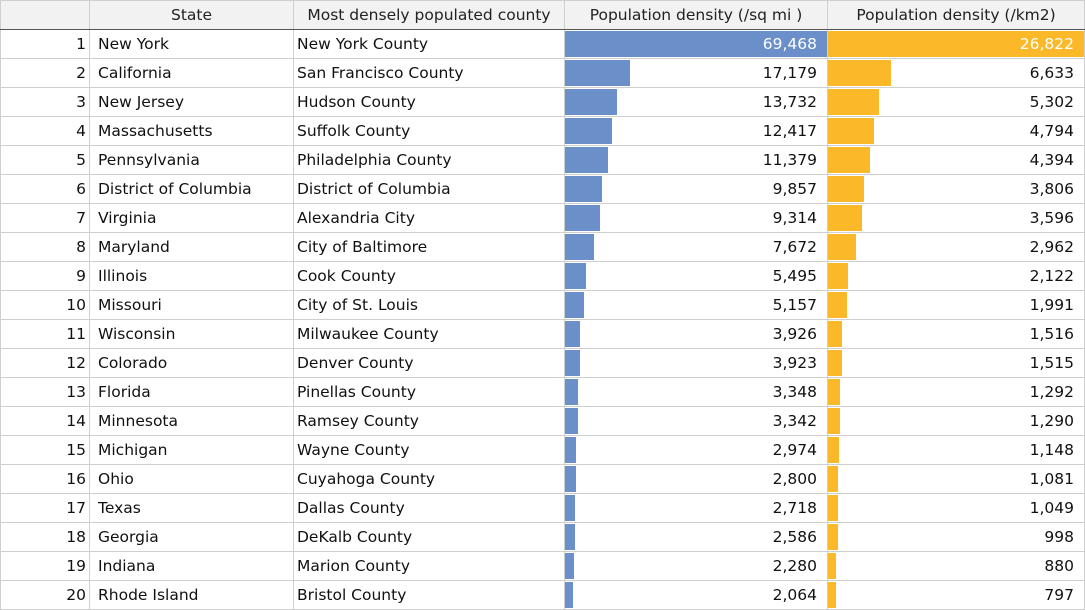 The image size is (1085, 610). Describe the element at coordinates (696, 334) in the screenshot. I see `density-sqmi-cell: 3,926` at that location.